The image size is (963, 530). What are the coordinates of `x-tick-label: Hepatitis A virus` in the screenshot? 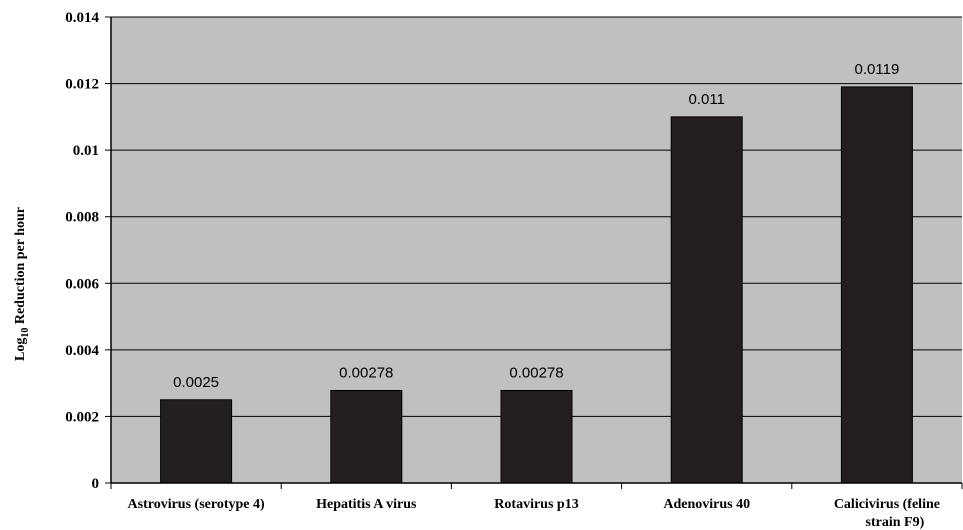 It's located at (366, 504).